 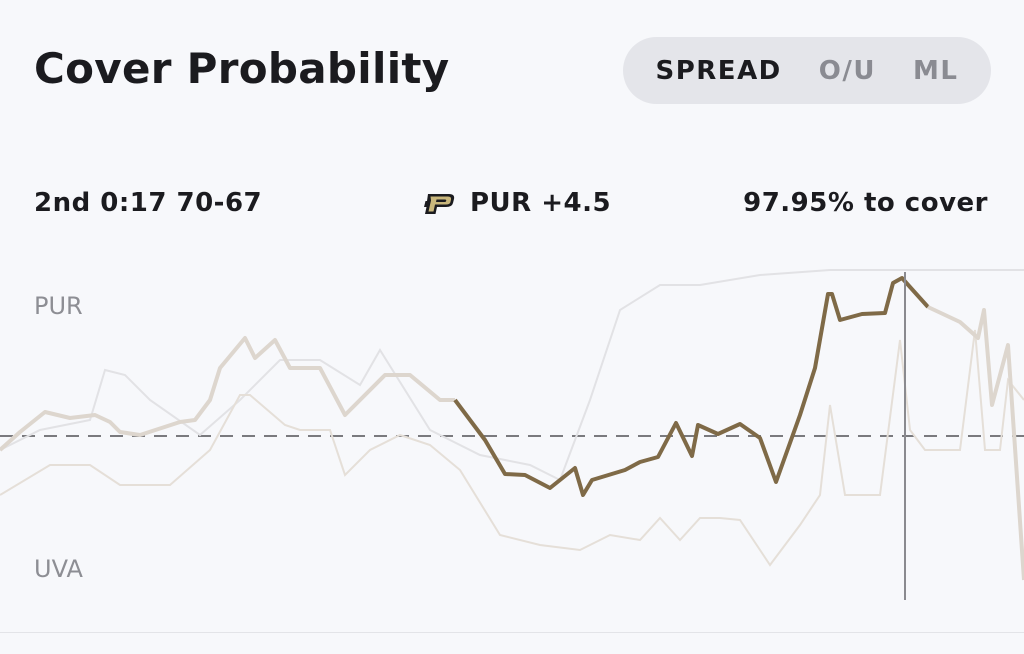 What do you see at coordinates (58, 306) in the screenshot?
I see `axis-label-pur: PUR` at bounding box center [58, 306].